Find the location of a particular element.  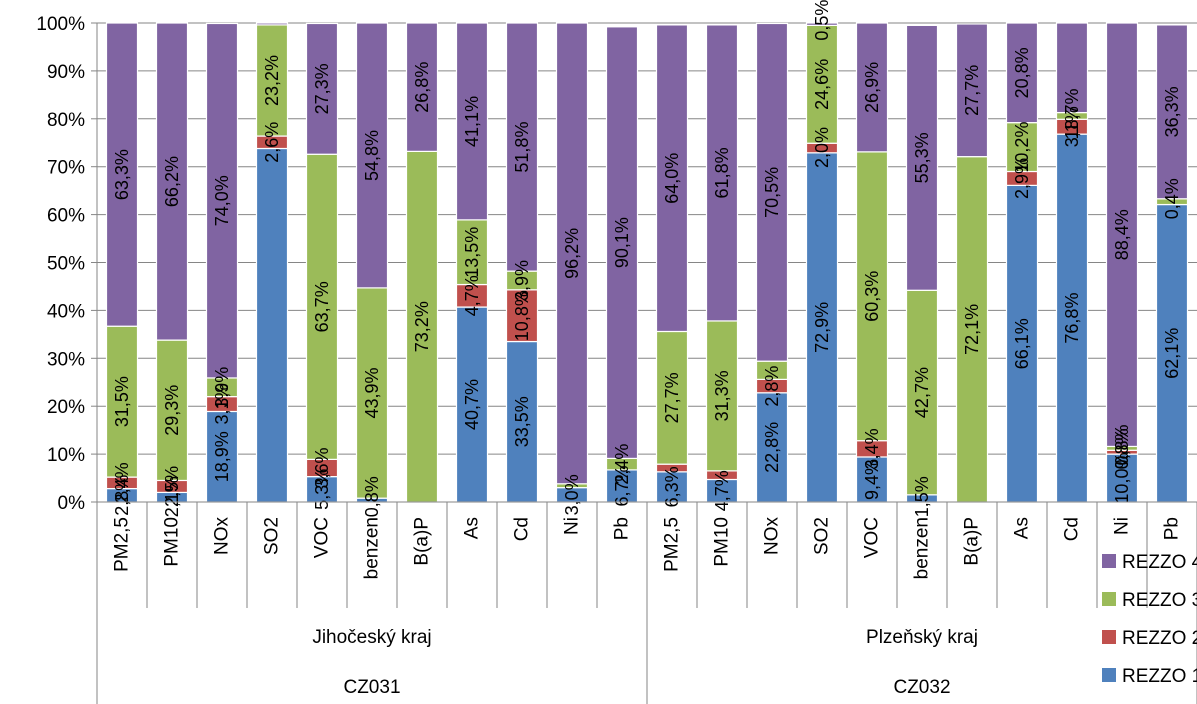

x-tick-label: PM10 is located at coordinates (172, 542).